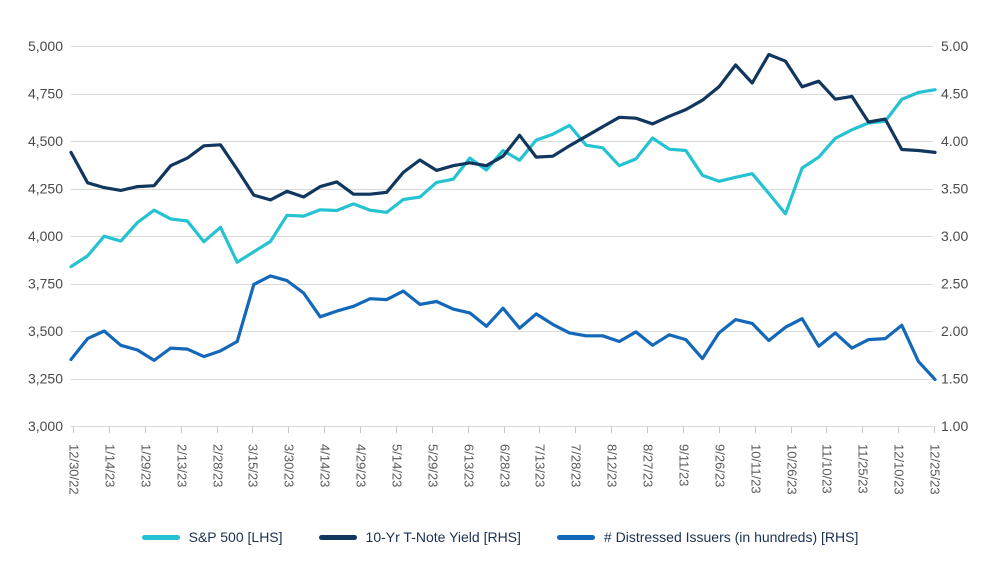 This screenshot has height=565, width=1000. I want to click on x-axis-label: 2/13/23, so click(182, 465).